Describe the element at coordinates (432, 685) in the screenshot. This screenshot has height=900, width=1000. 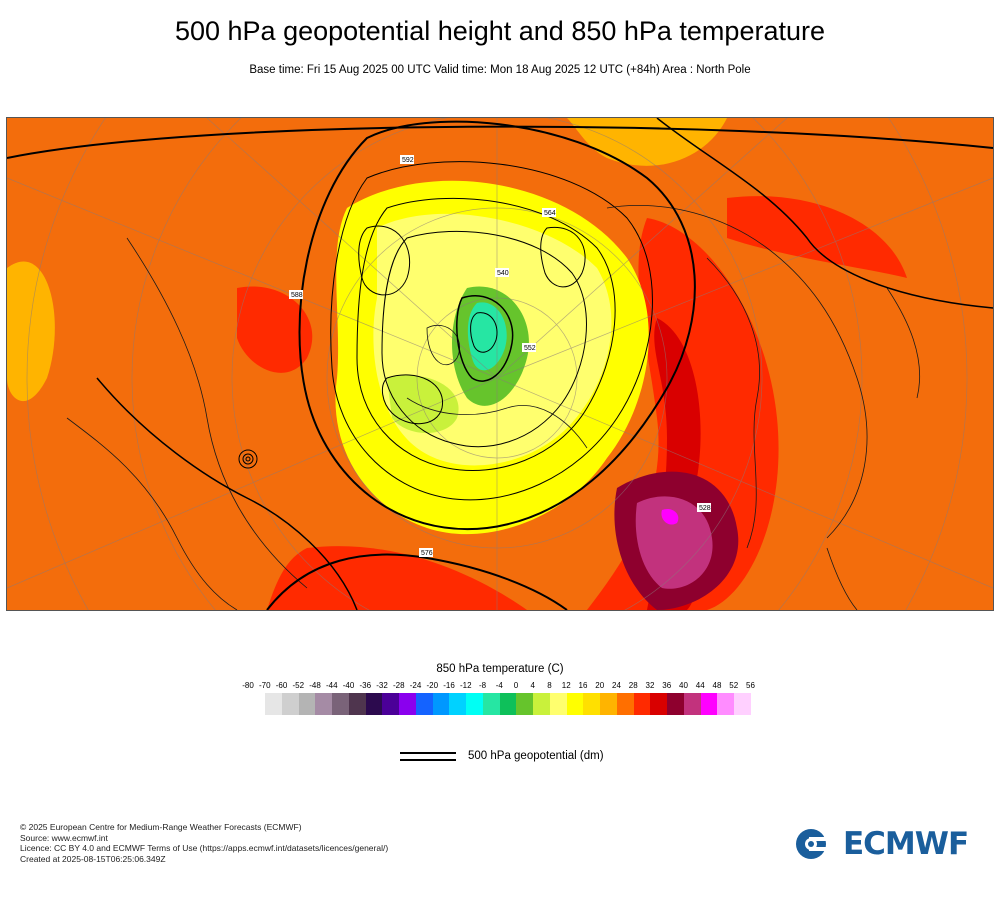
I see `legend-tick-label: -20` at that location.